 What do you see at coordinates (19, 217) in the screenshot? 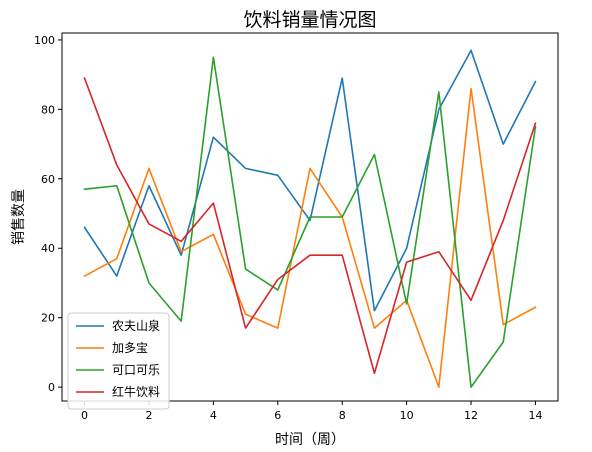
I see `y-axis-label: 销售数量` at bounding box center [19, 217].